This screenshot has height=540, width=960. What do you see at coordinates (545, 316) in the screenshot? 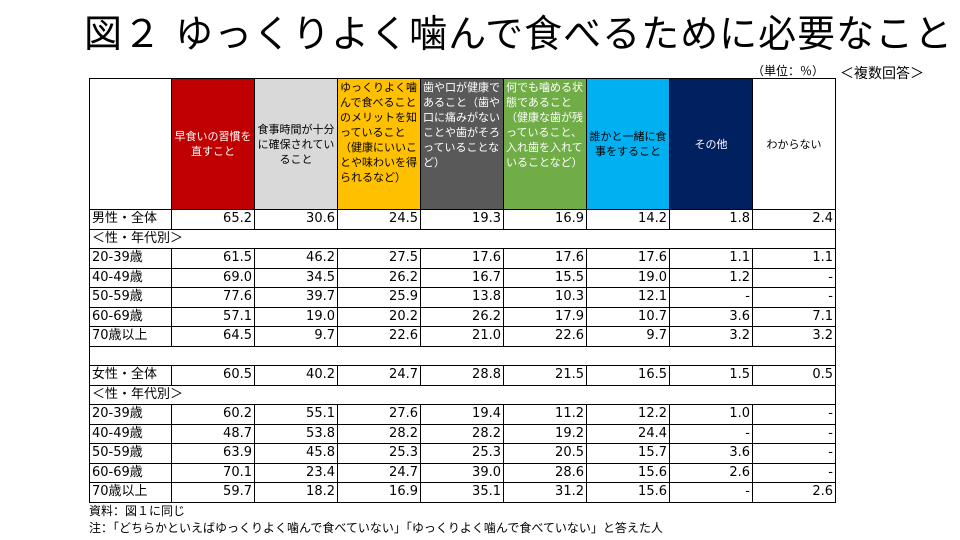
I see `table-cell: 17.9` at bounding box center [545, 316].